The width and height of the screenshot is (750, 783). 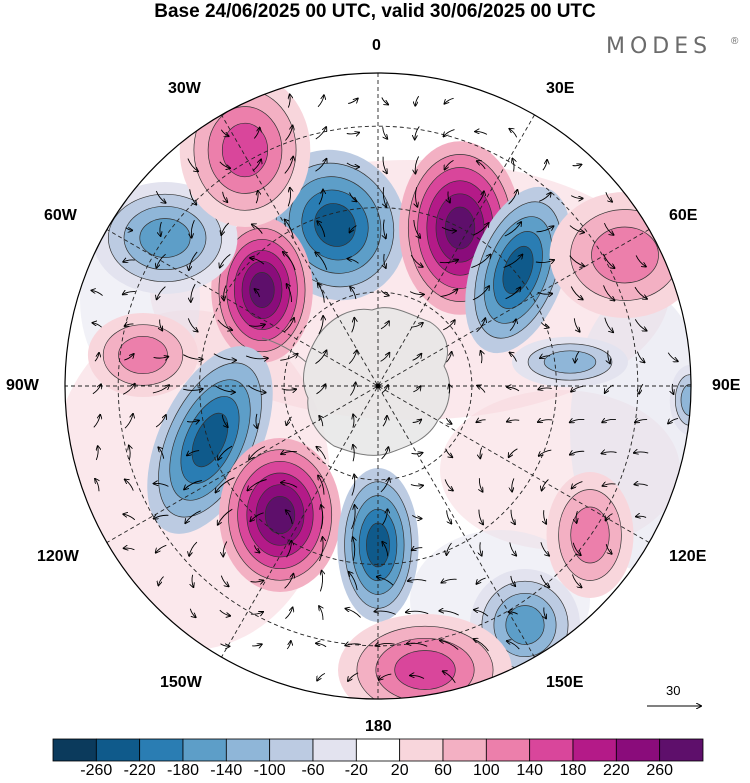 What do you see at coordinates (530, 770) in the screenshot?
I see `colorbar-tick-label: 140` at bounding box center [530, 770].